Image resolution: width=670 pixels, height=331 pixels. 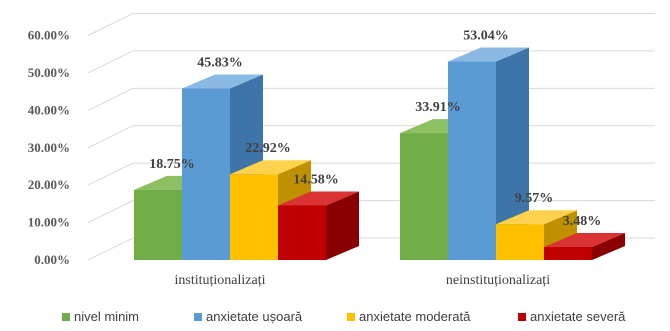 I want to click on legend-label: anxietate severă, so click(x=578, y=316).